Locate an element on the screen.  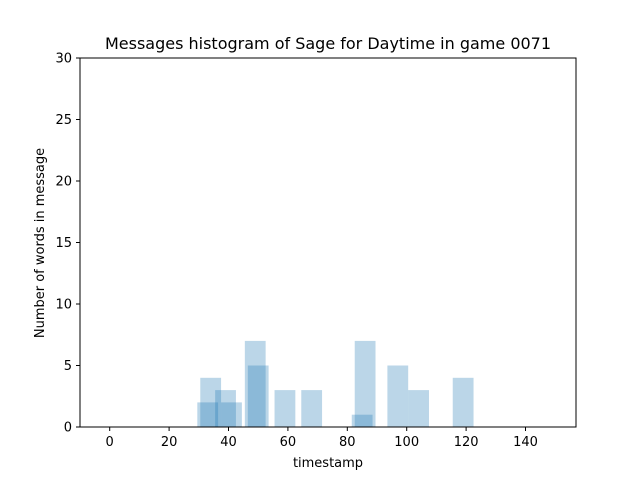
y-tick-label: 20 is located at coordinates (63, 182).